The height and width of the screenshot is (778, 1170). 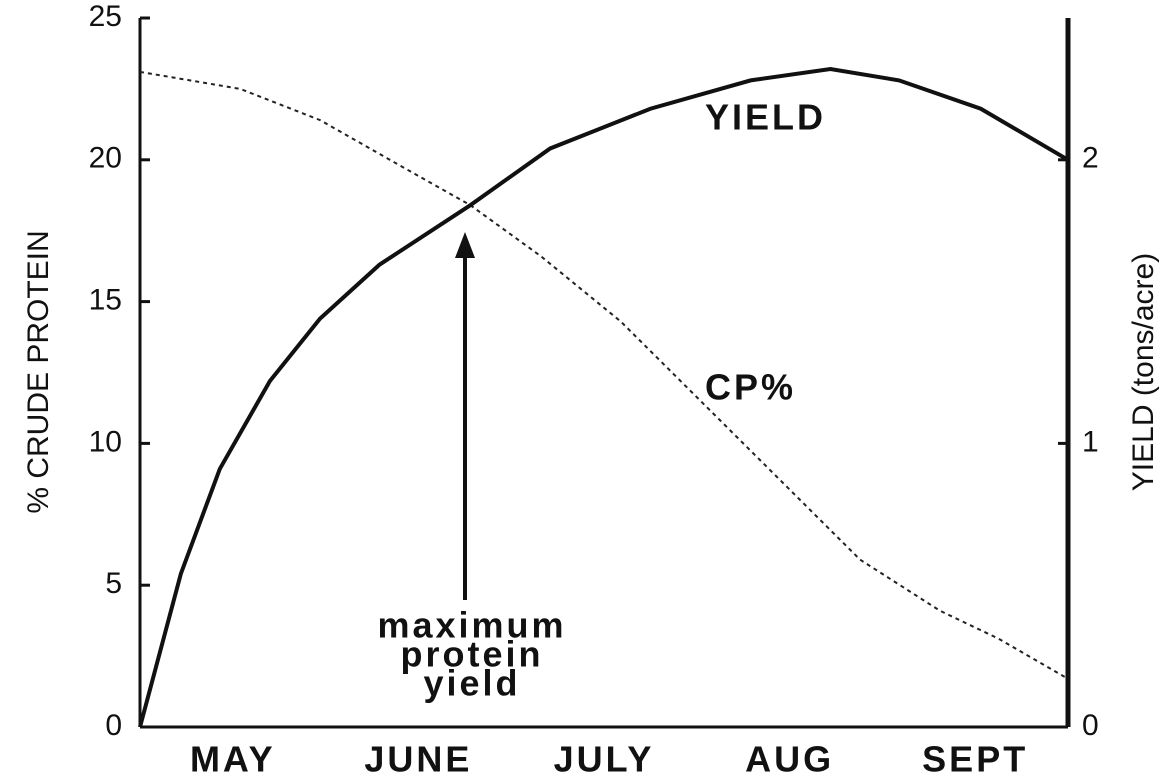 I want to click on x-tick-label: SEPT, so click(x=975, y=758).